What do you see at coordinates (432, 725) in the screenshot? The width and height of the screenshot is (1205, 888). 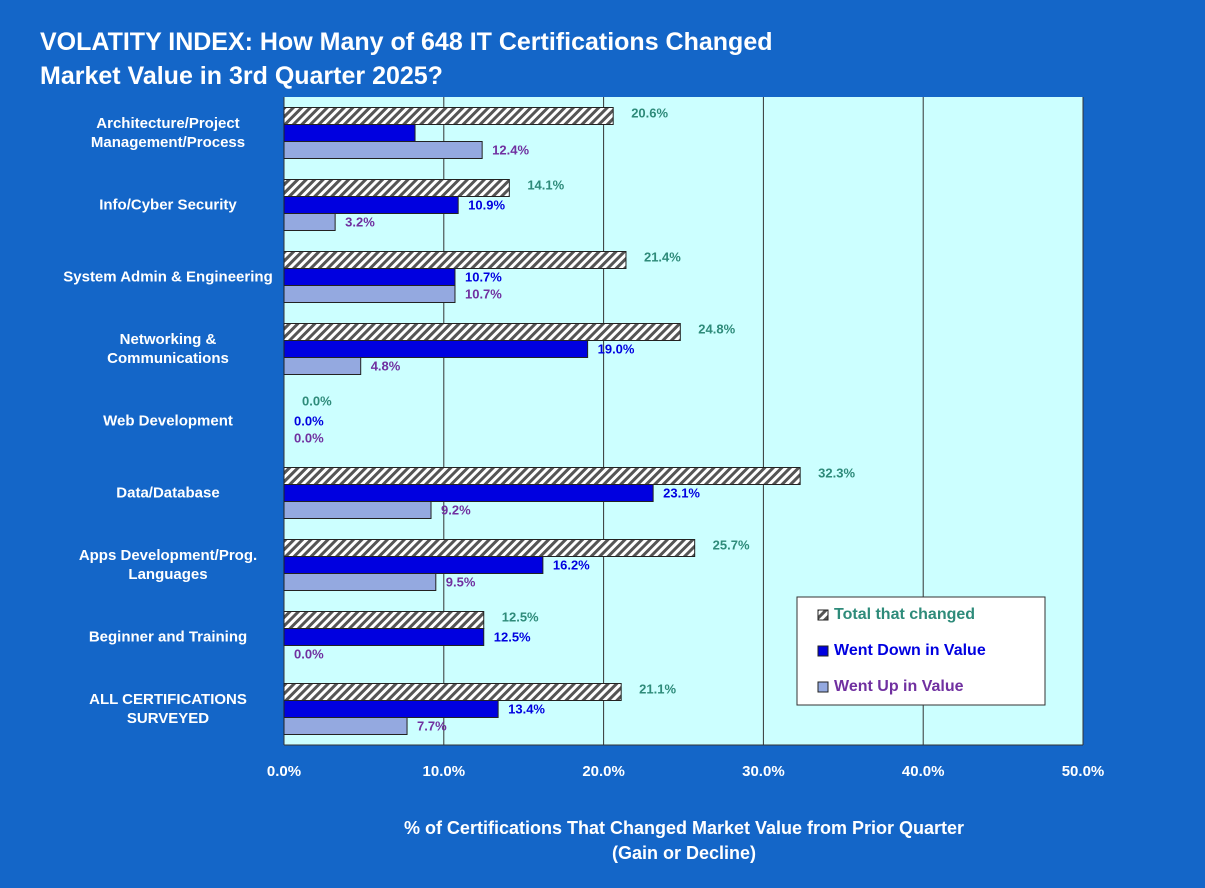 I see `data-label: 7.7%` at bounding box center [432, 725].